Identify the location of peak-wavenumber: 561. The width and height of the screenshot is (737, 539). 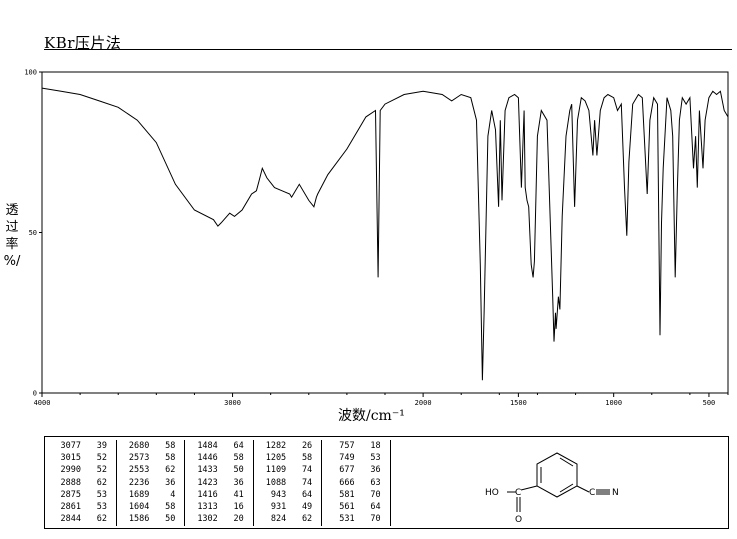
(347, 506).